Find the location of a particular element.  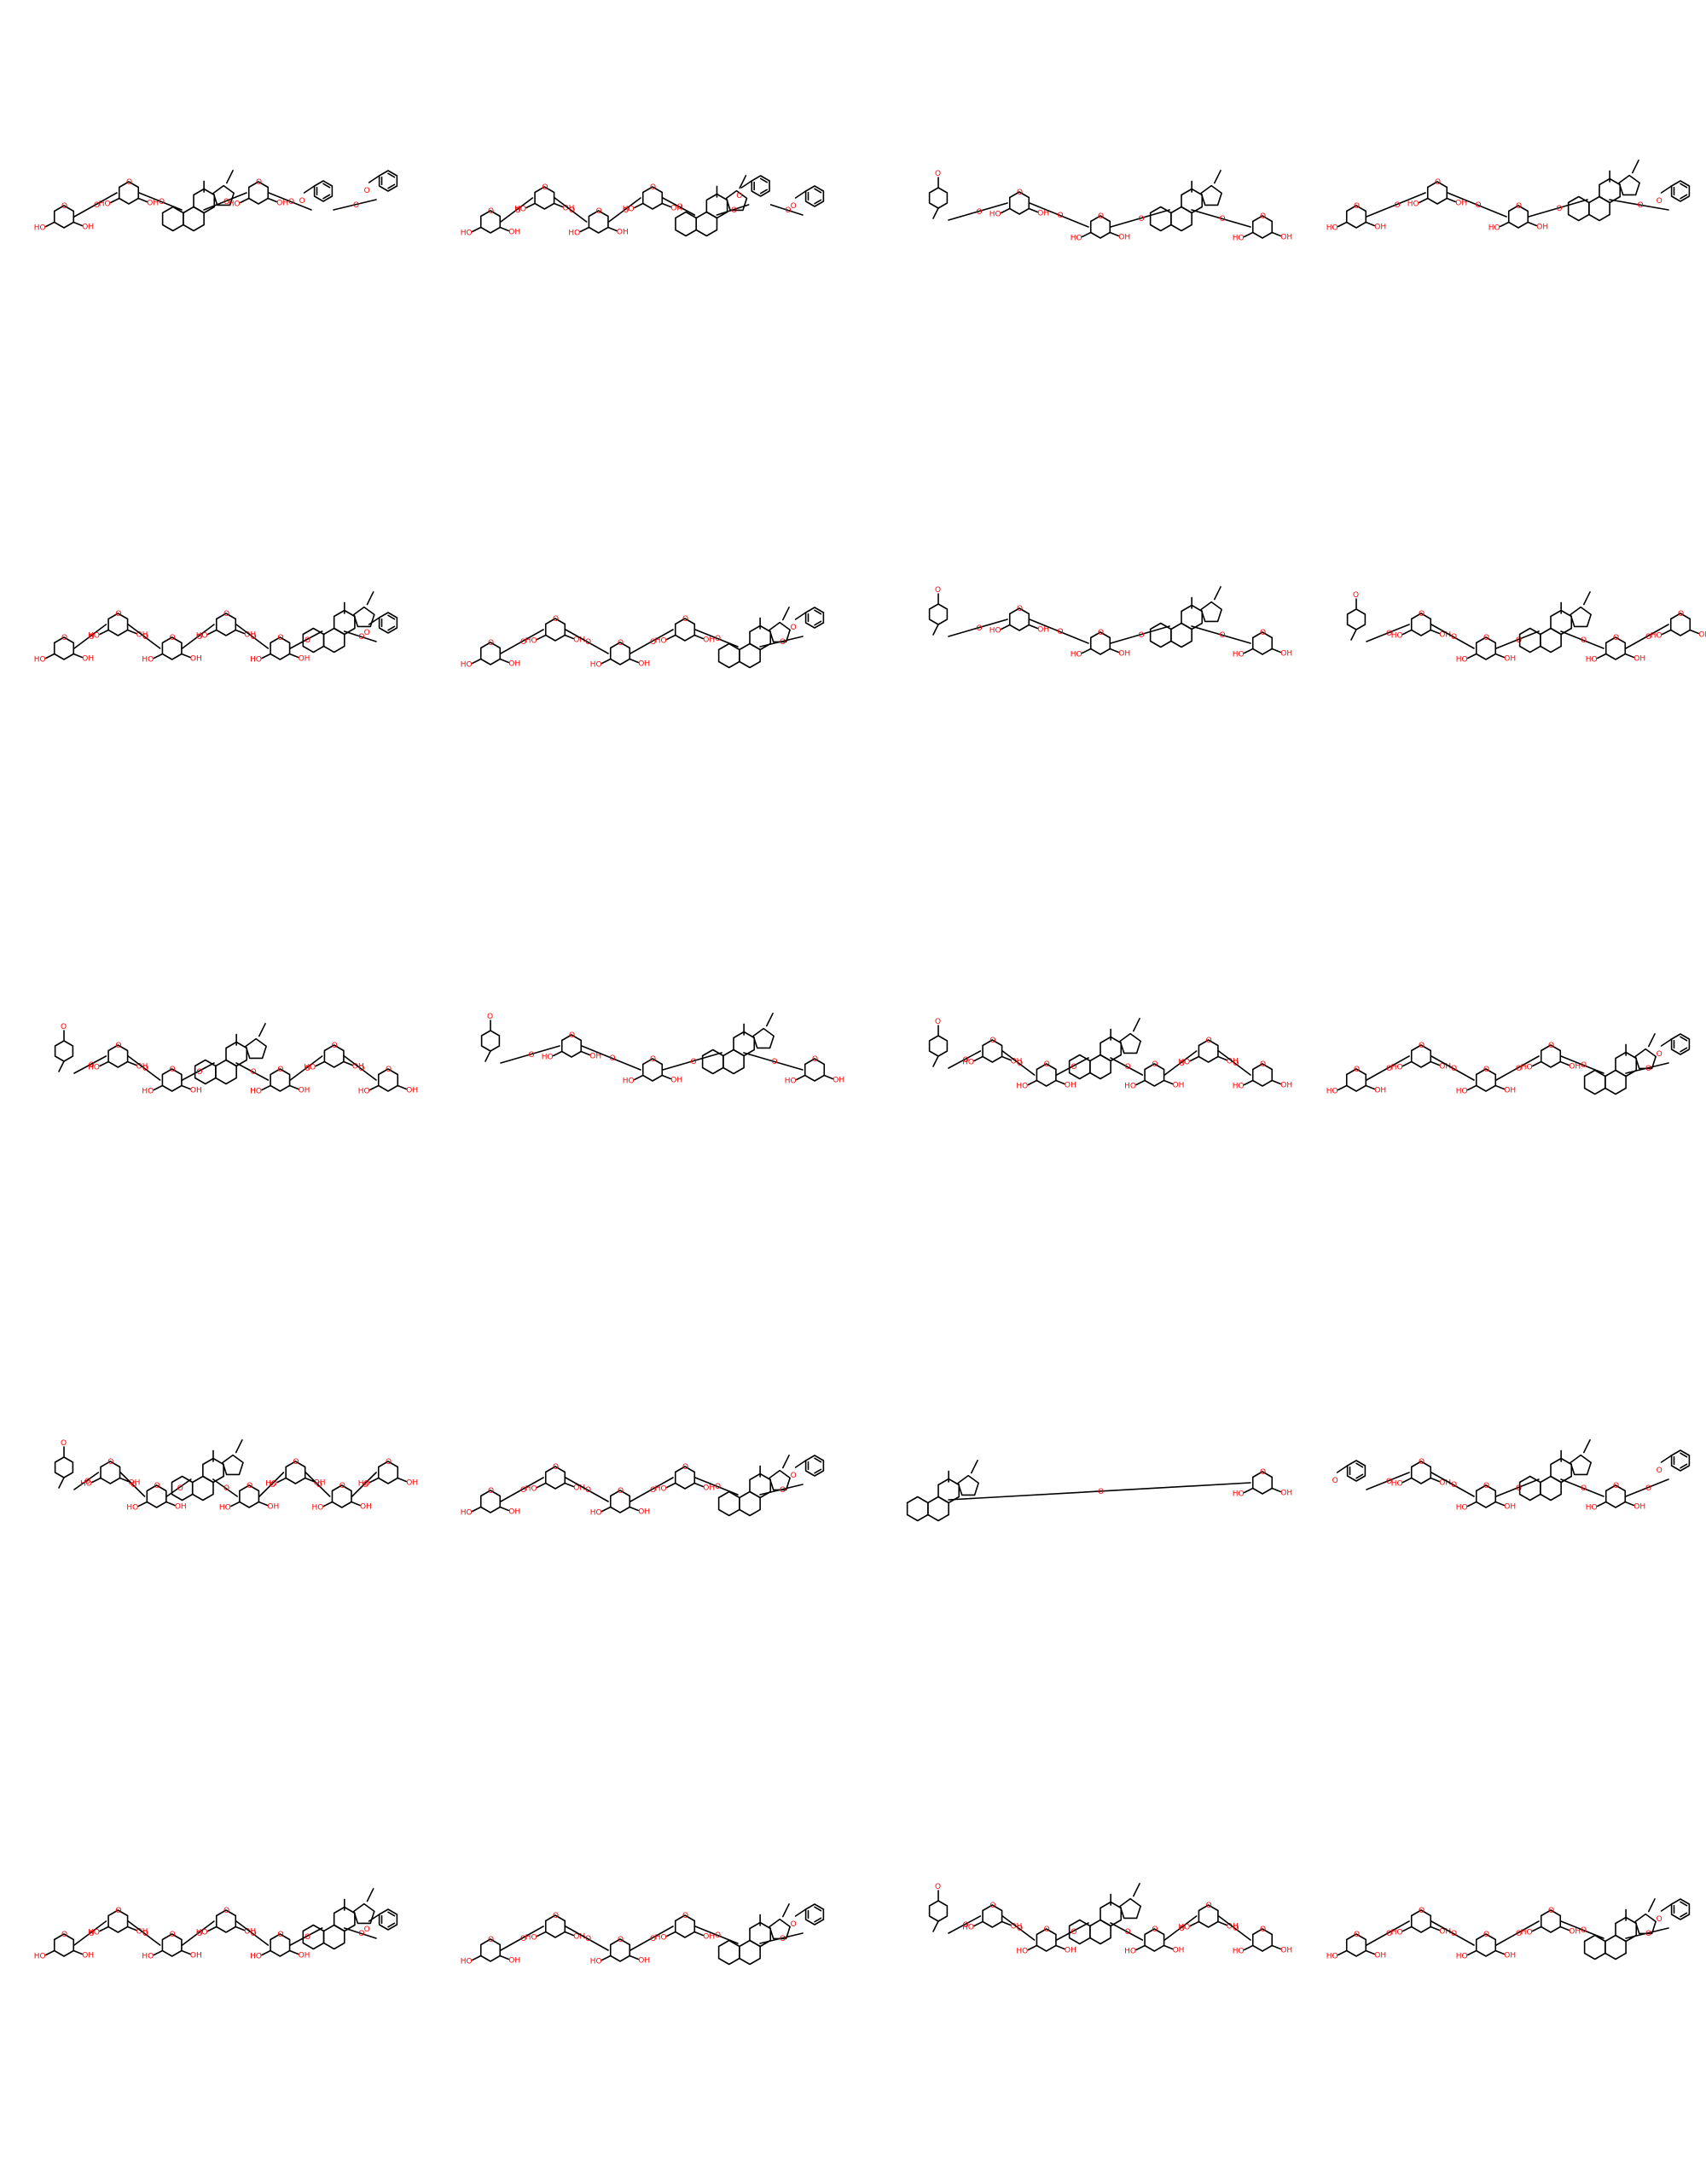

molecule-cell: O OH HO O O OH HO O O OH HO O O OH HO O O O is located at coordinates (1510, 1971).